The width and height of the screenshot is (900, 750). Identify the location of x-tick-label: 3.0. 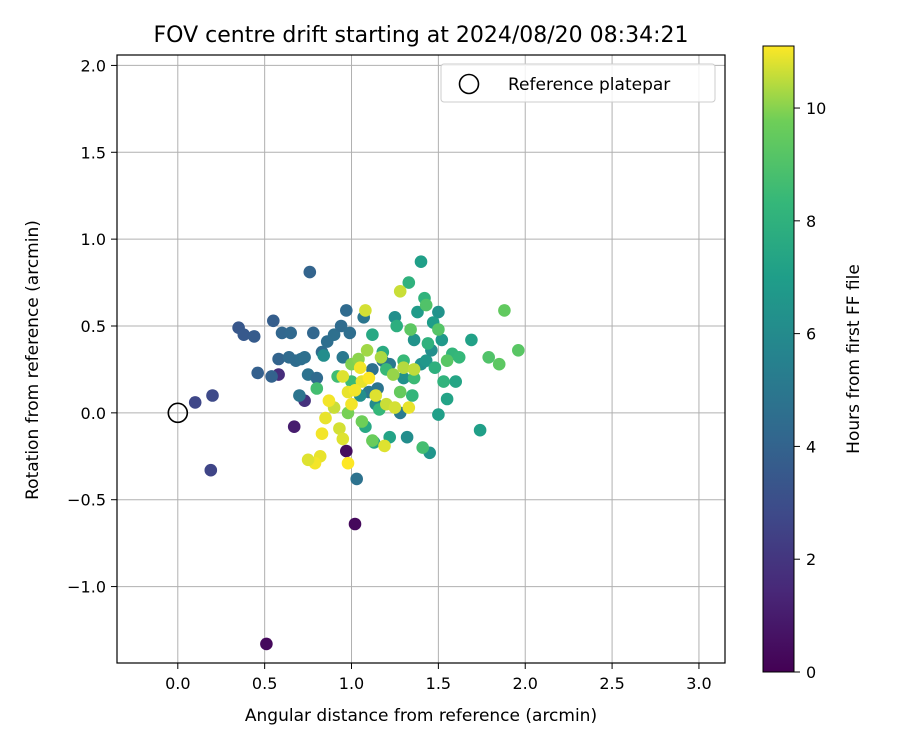
(698, 683).